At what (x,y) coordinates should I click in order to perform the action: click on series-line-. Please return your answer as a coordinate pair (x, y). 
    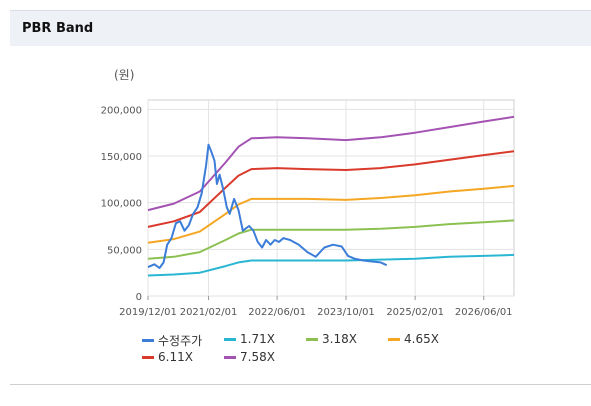
    Looking at the image, I should click on (267, 206).